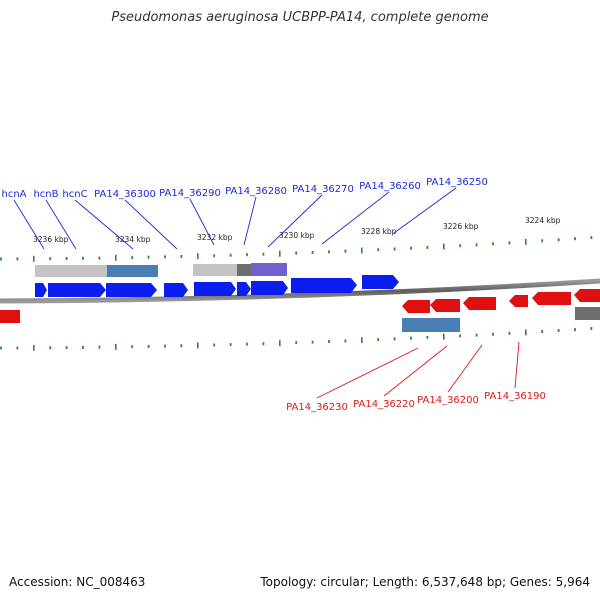 This screenshot has width=600, height=600. Describe the element at coordinates (13, 194) in the screenshot. I see `gene-label-hcnA: hcnA` at that location.